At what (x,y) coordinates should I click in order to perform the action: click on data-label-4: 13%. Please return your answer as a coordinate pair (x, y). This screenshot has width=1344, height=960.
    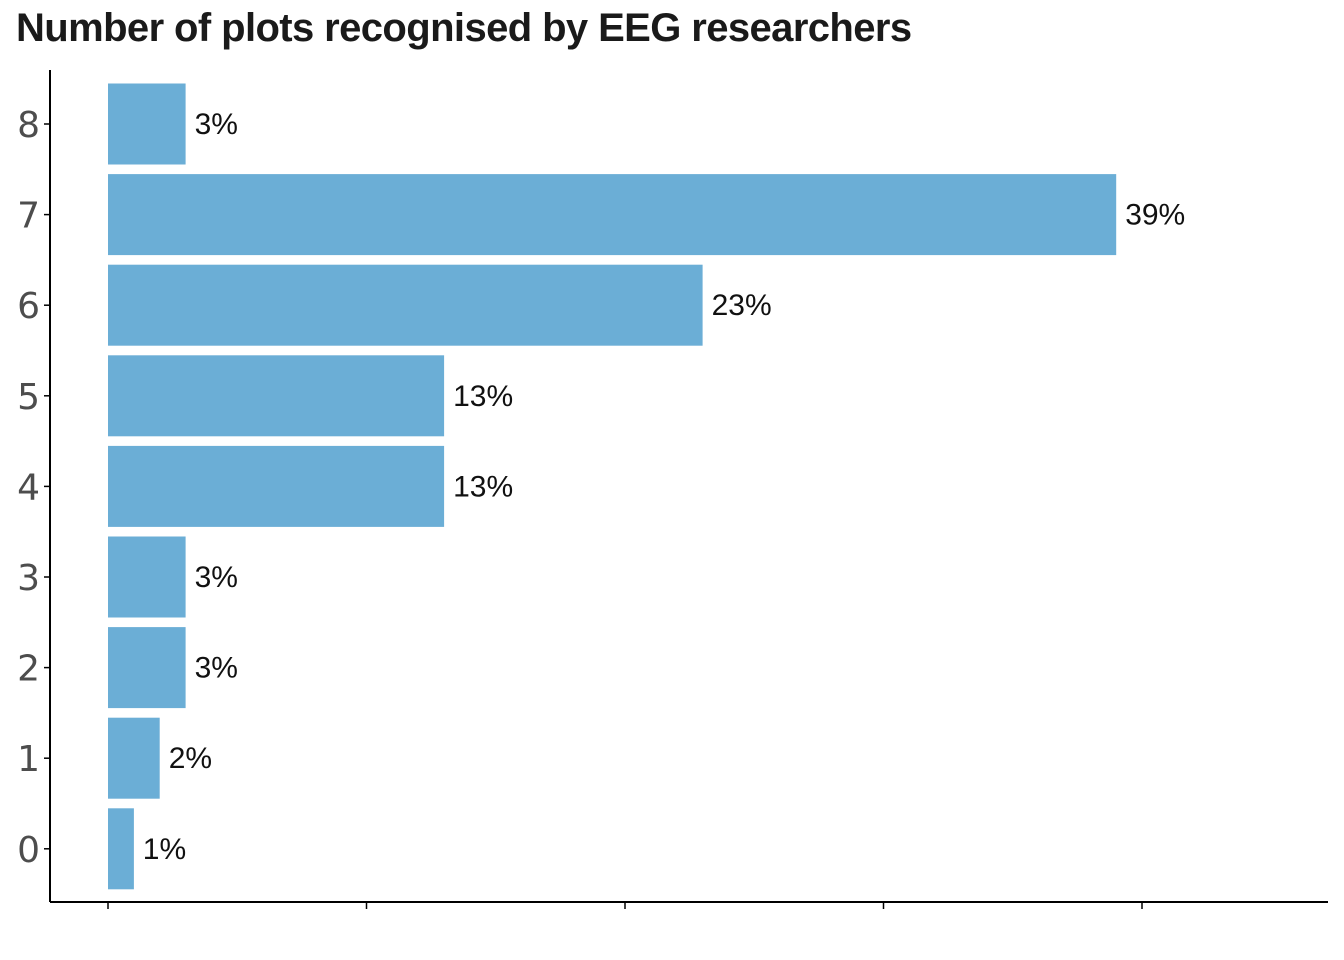
    Looking at the image, I should click on (483, 486).